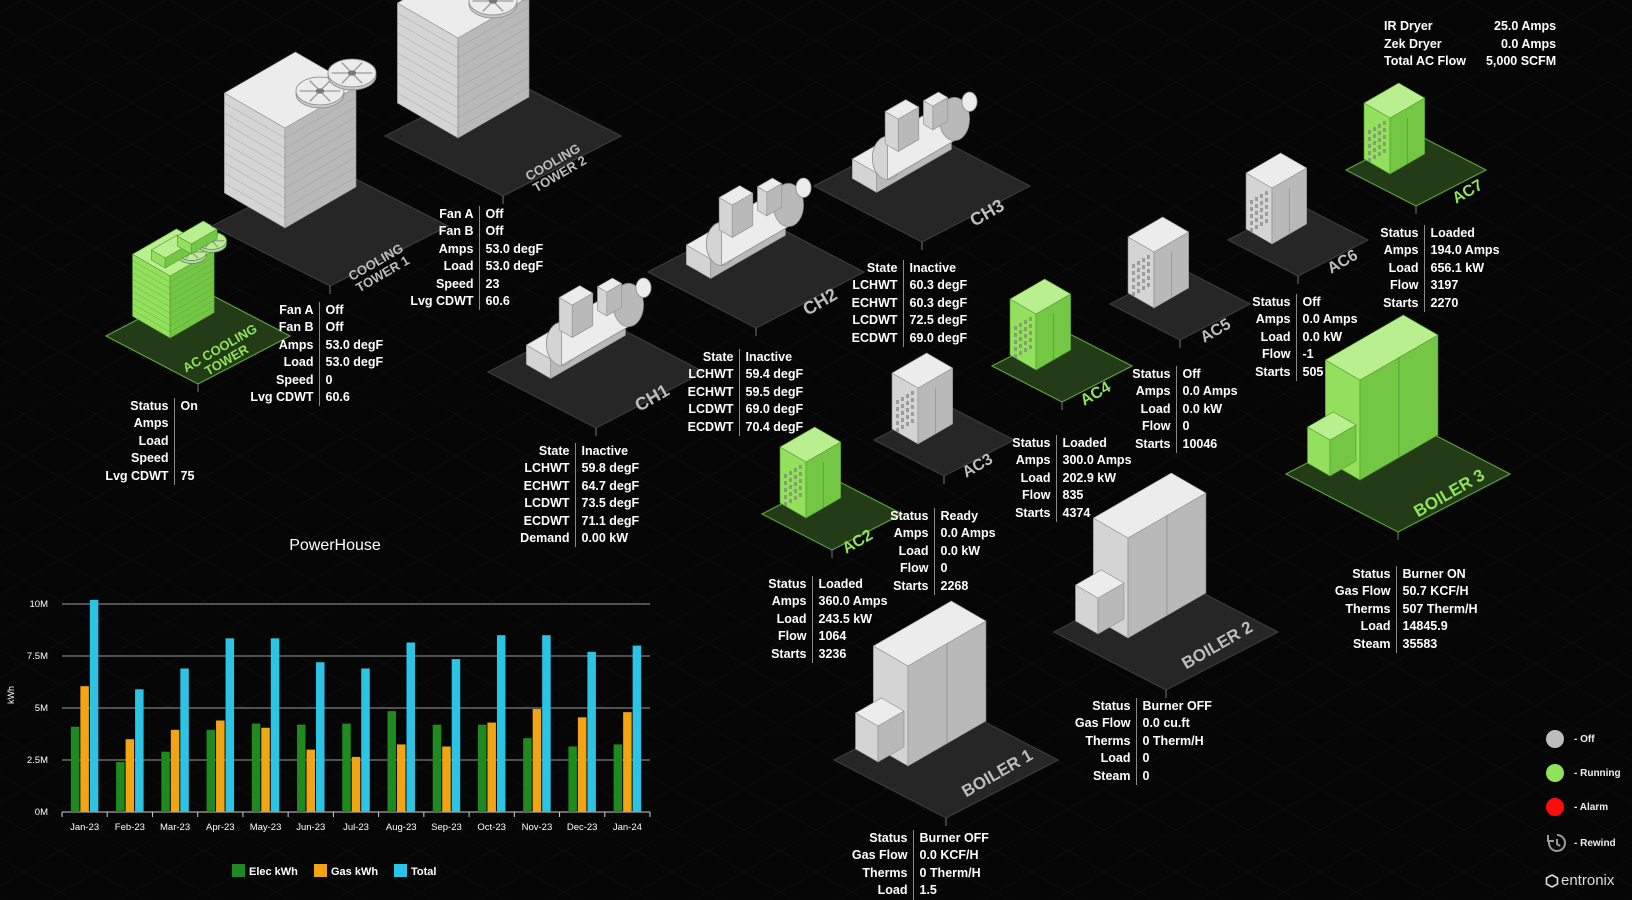  I want to click on readout-row: ECDWT 69.0 degF, so click(909, 338).